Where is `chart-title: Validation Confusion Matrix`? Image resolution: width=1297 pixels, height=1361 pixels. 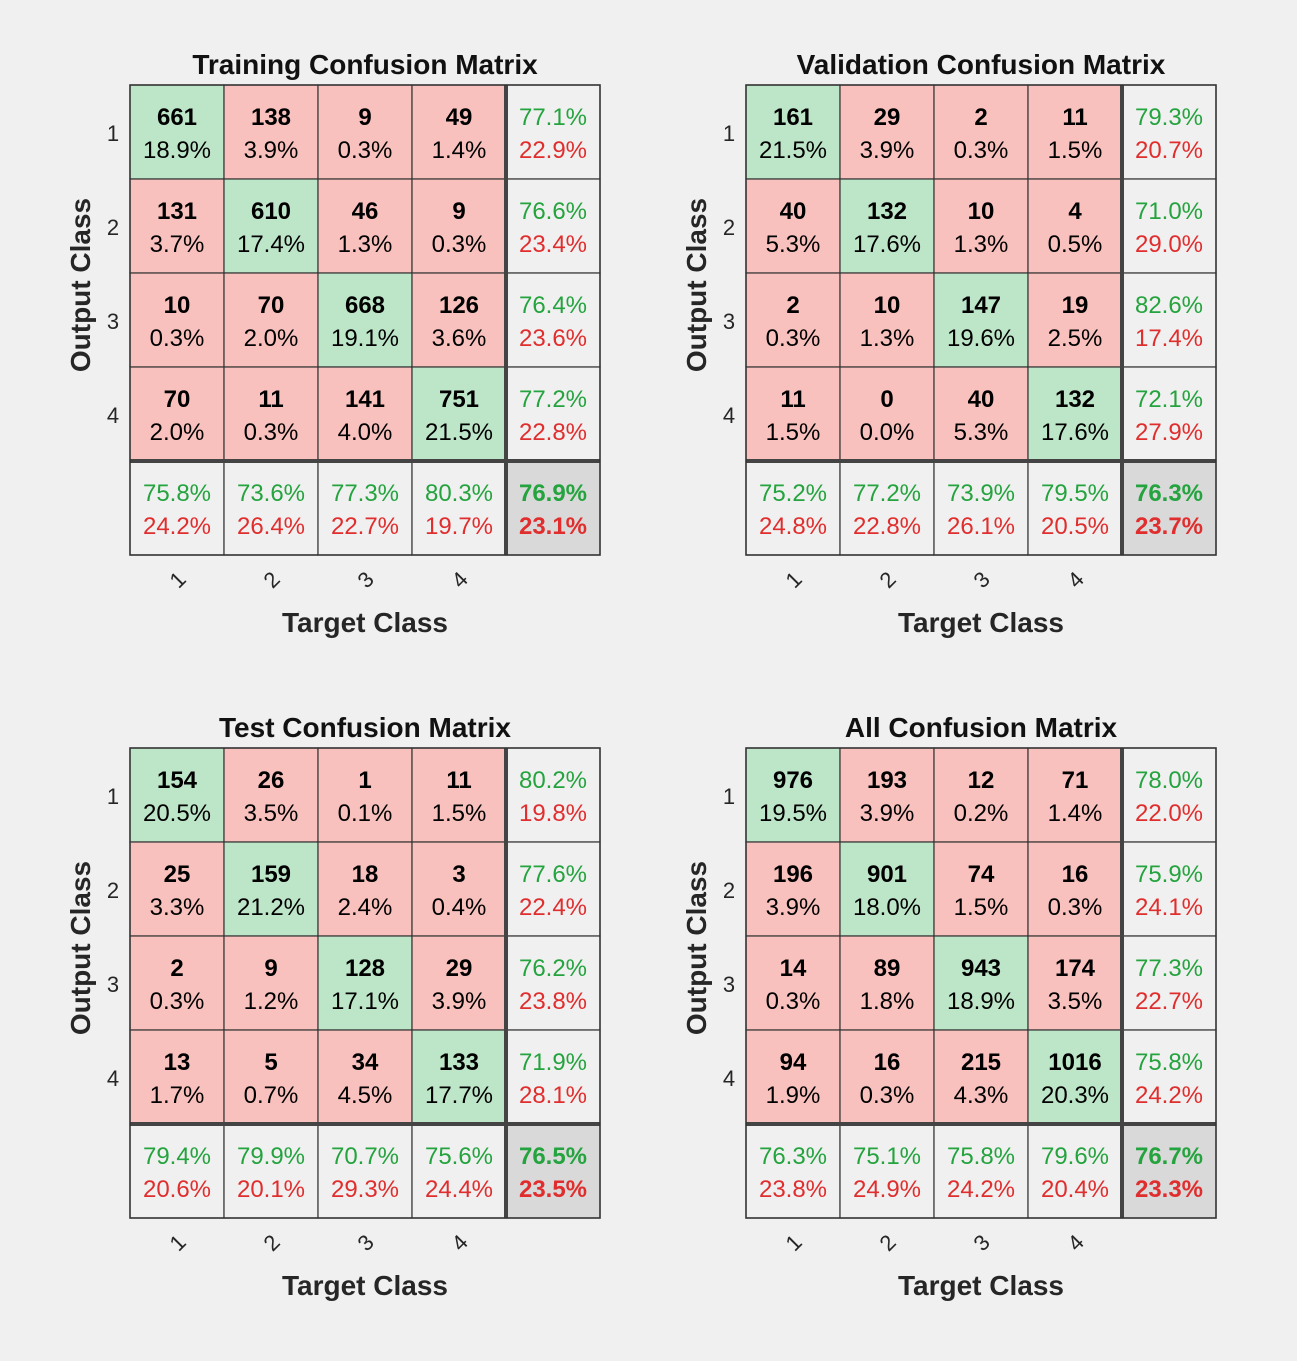
chart-title: Validation Confusion Matrix is located at coordinates (981, 64).